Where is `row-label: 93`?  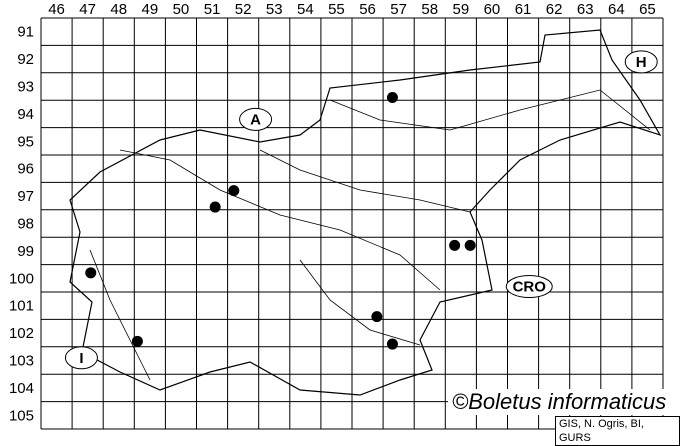 row-label: 93 is located at coordinates (25, 87).